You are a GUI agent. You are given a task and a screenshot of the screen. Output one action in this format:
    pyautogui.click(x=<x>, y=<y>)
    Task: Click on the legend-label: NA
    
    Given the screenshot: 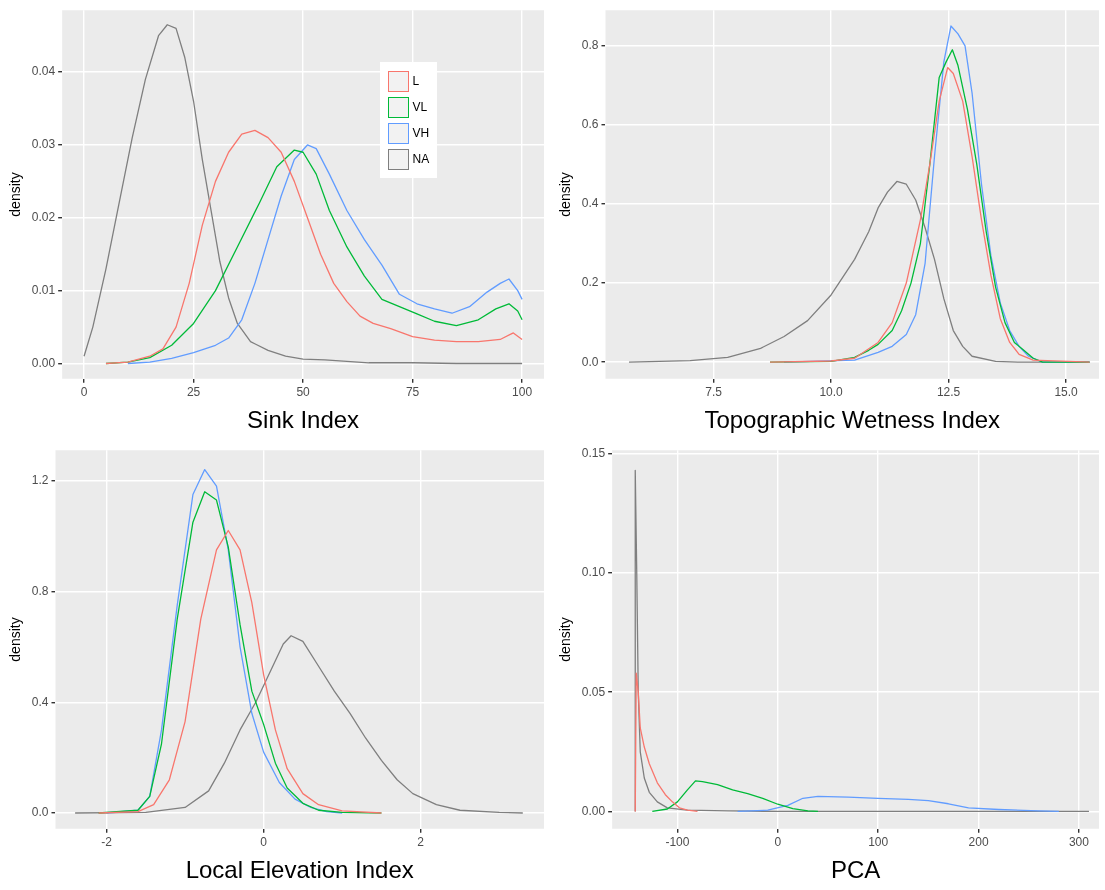 What is the action you would take?
    pyautogui.click(x=421, y=159)
    